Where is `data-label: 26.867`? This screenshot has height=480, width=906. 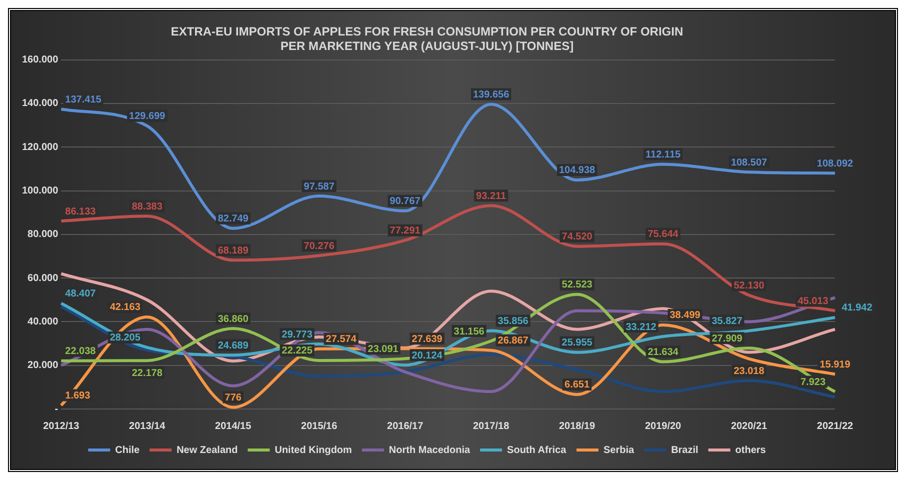
data-label: 26.867 is located at coordinates (513, 341).